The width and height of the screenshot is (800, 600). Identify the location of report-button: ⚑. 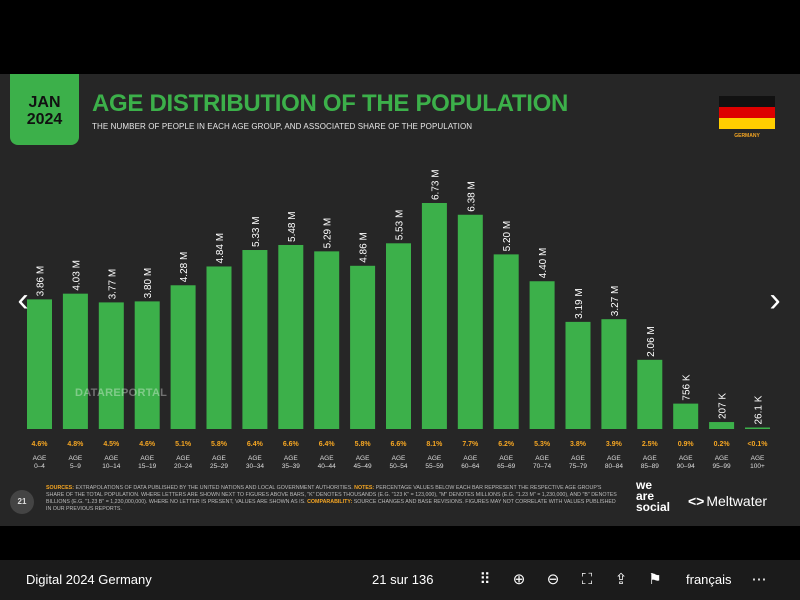
(655, 580).